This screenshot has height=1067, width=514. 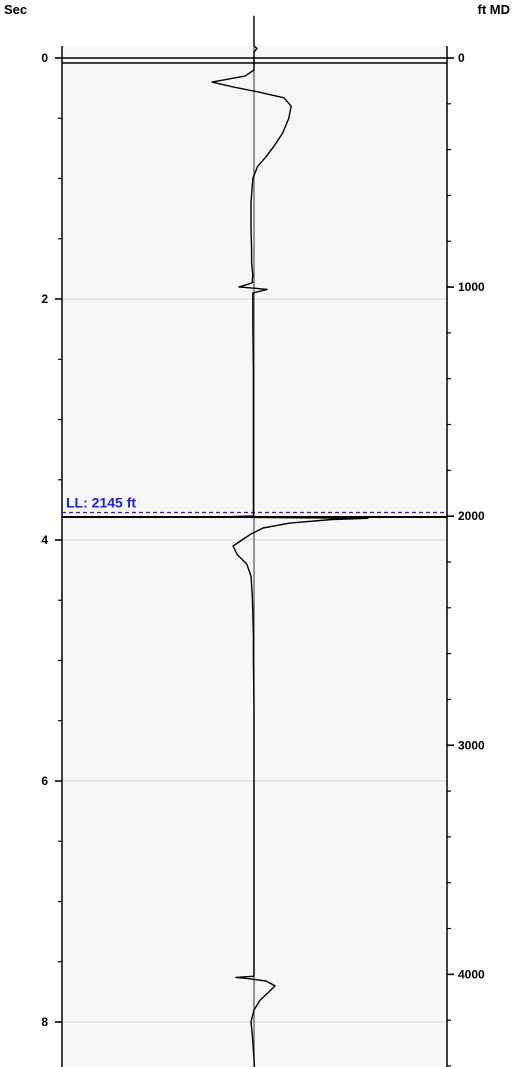 What do you see at coordinates (44, 299) in the screenshot?
I see `left-tick-label: 2` at bounding box center [44, 299].